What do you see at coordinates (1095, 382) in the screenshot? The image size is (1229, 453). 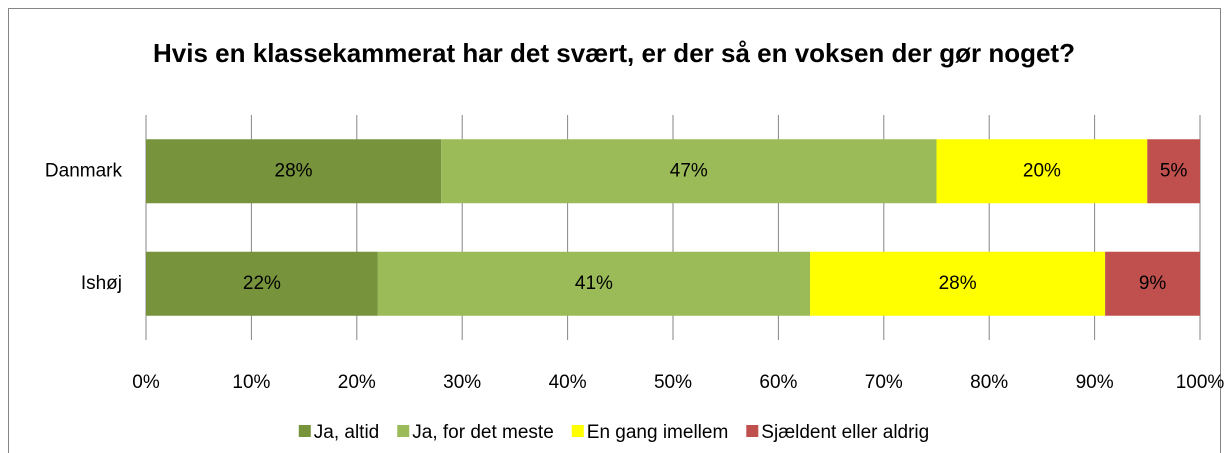 I see `x-tick-label: 90%` at bounding box center [1095, 382].